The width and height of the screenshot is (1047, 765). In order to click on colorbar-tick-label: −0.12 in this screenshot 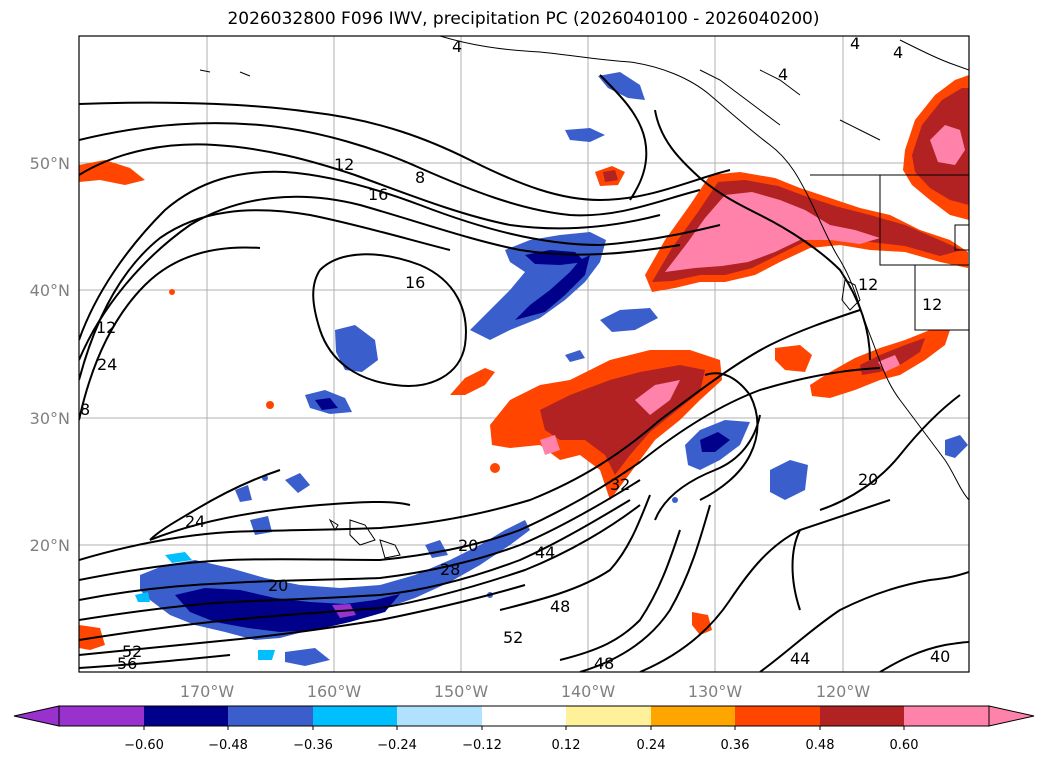, I will do `click(482, 745)`.